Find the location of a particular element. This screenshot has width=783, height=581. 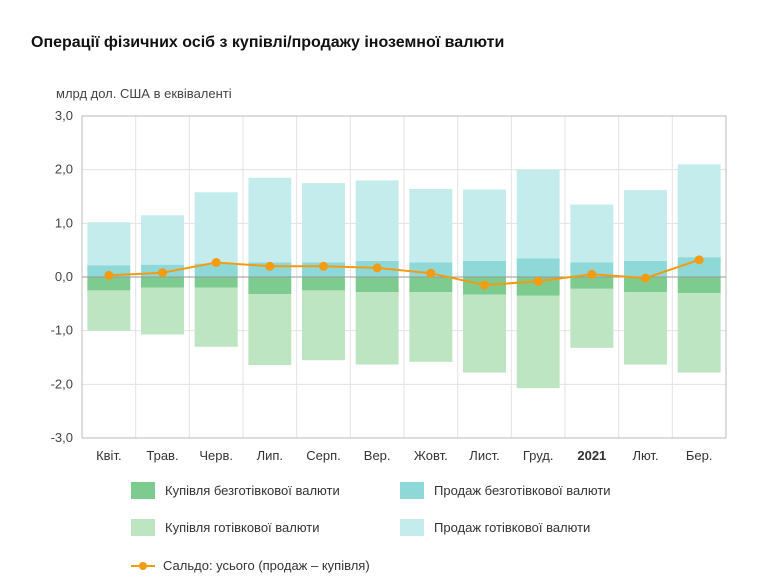

x-tick-label: Серп. is located at coordinates (323, 455).